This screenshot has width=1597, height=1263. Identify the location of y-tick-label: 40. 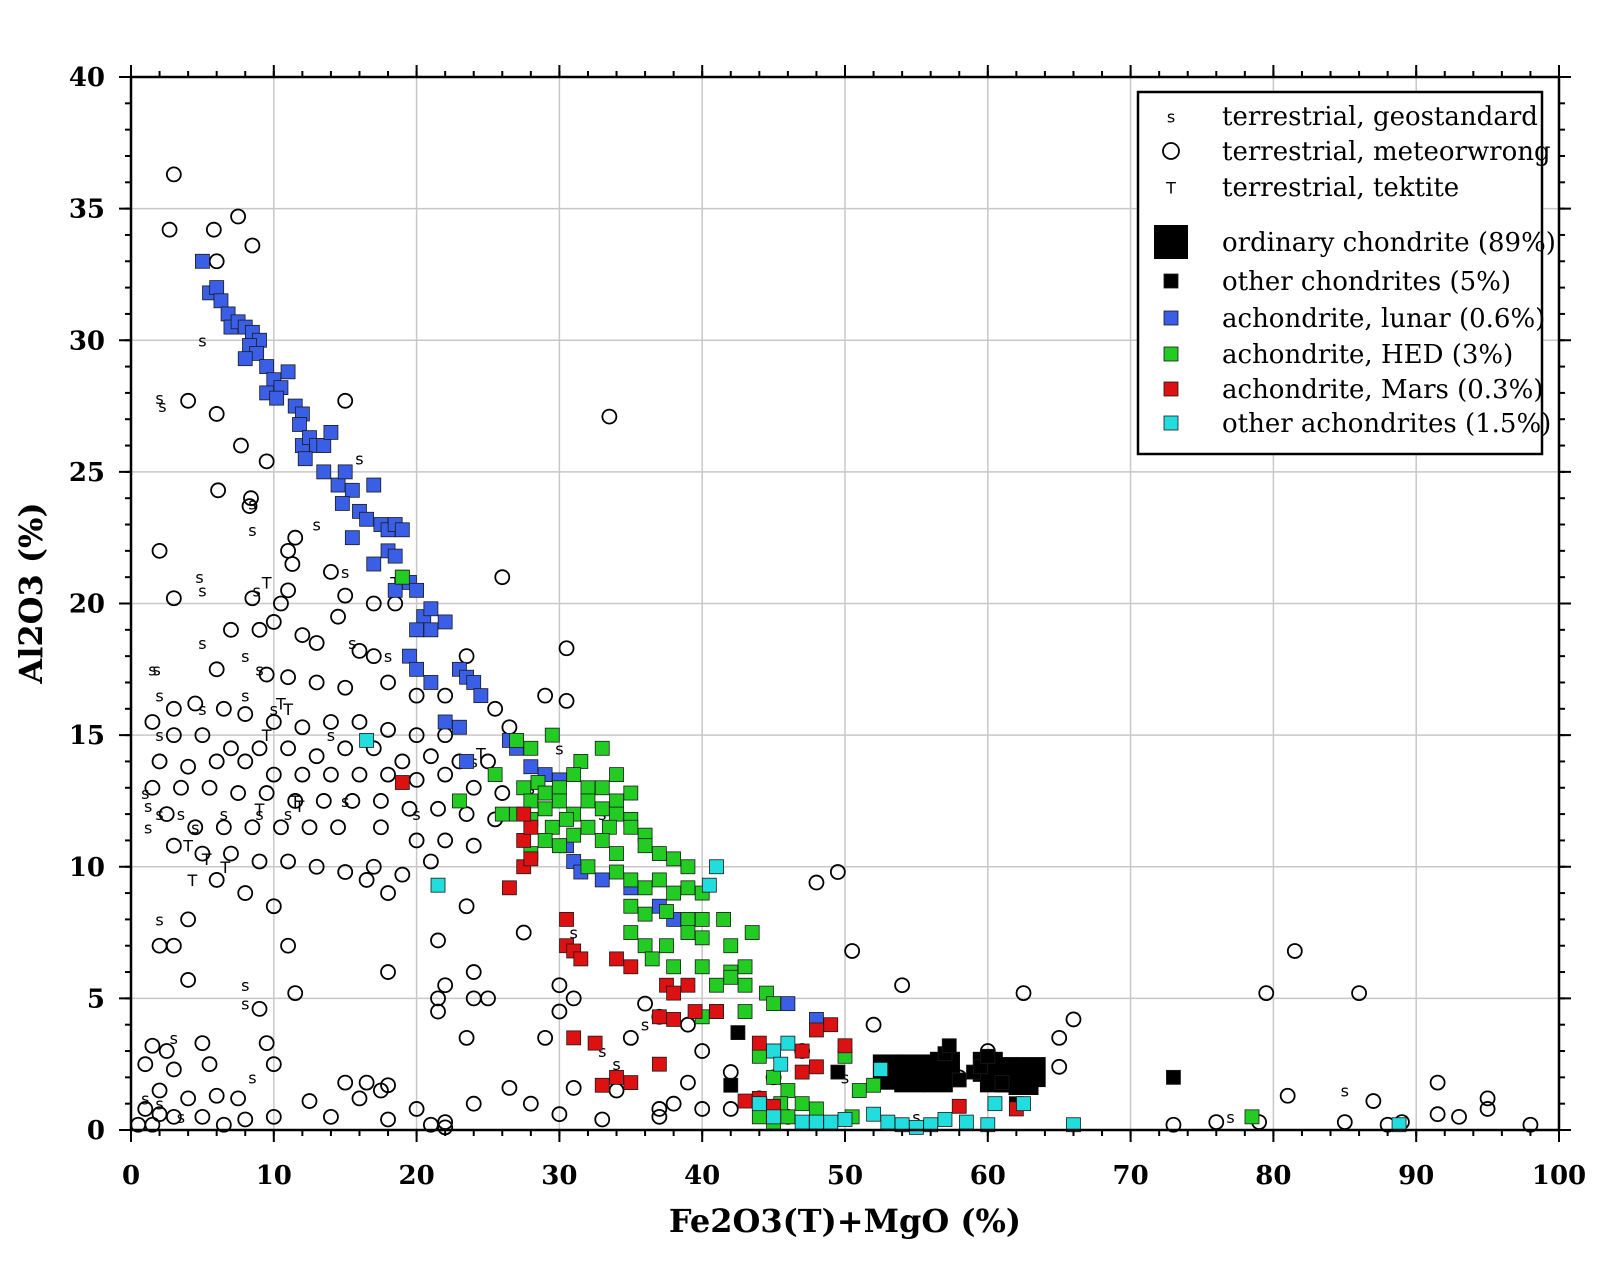
(87, 78).